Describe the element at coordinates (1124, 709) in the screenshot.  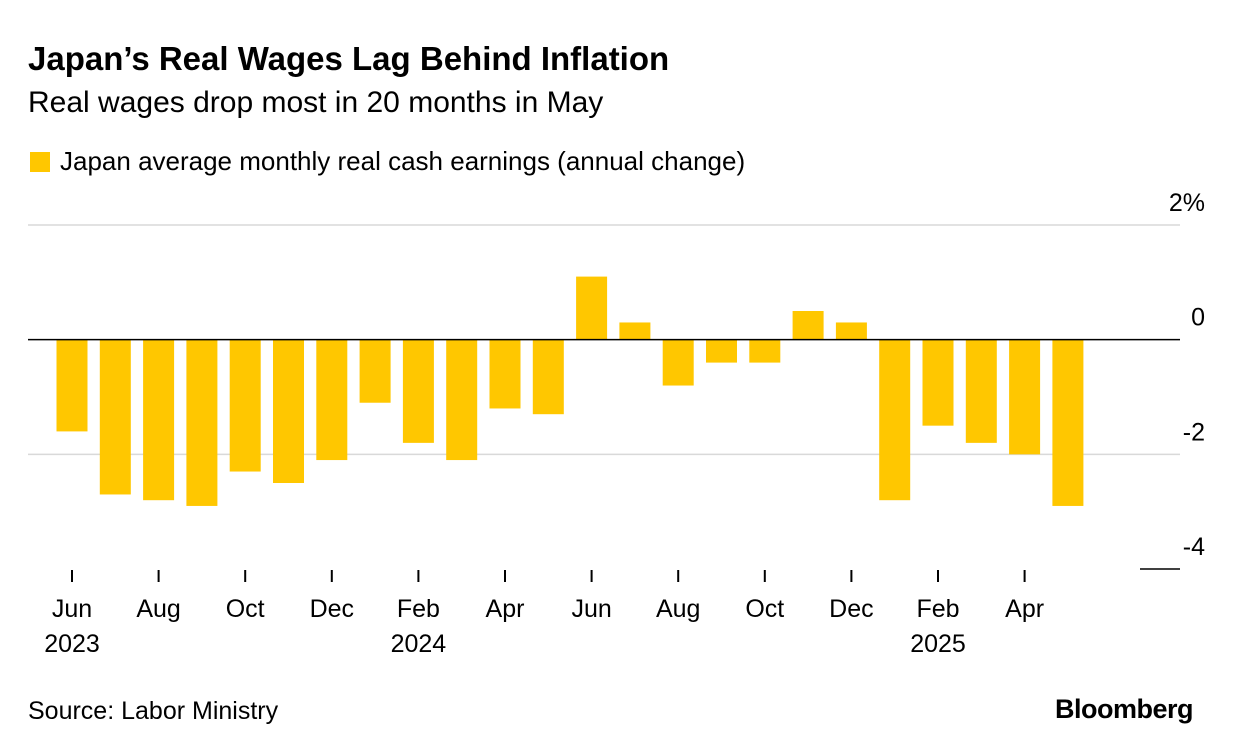
I see `bloomberg-logo: Bloomberg` at that location.